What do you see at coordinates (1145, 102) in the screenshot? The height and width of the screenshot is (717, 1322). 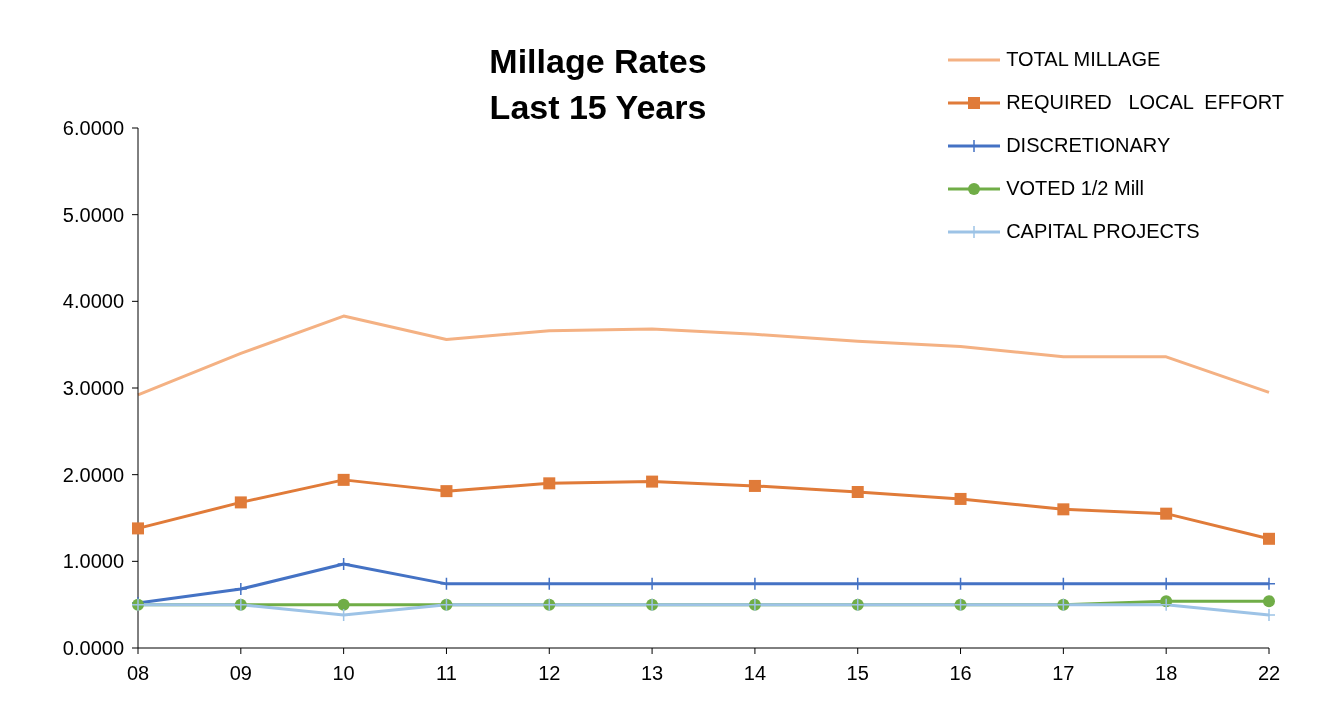 I see `legend-label: REQUIRED LOCAL EFFORT` at bounding box center [1145, 102].